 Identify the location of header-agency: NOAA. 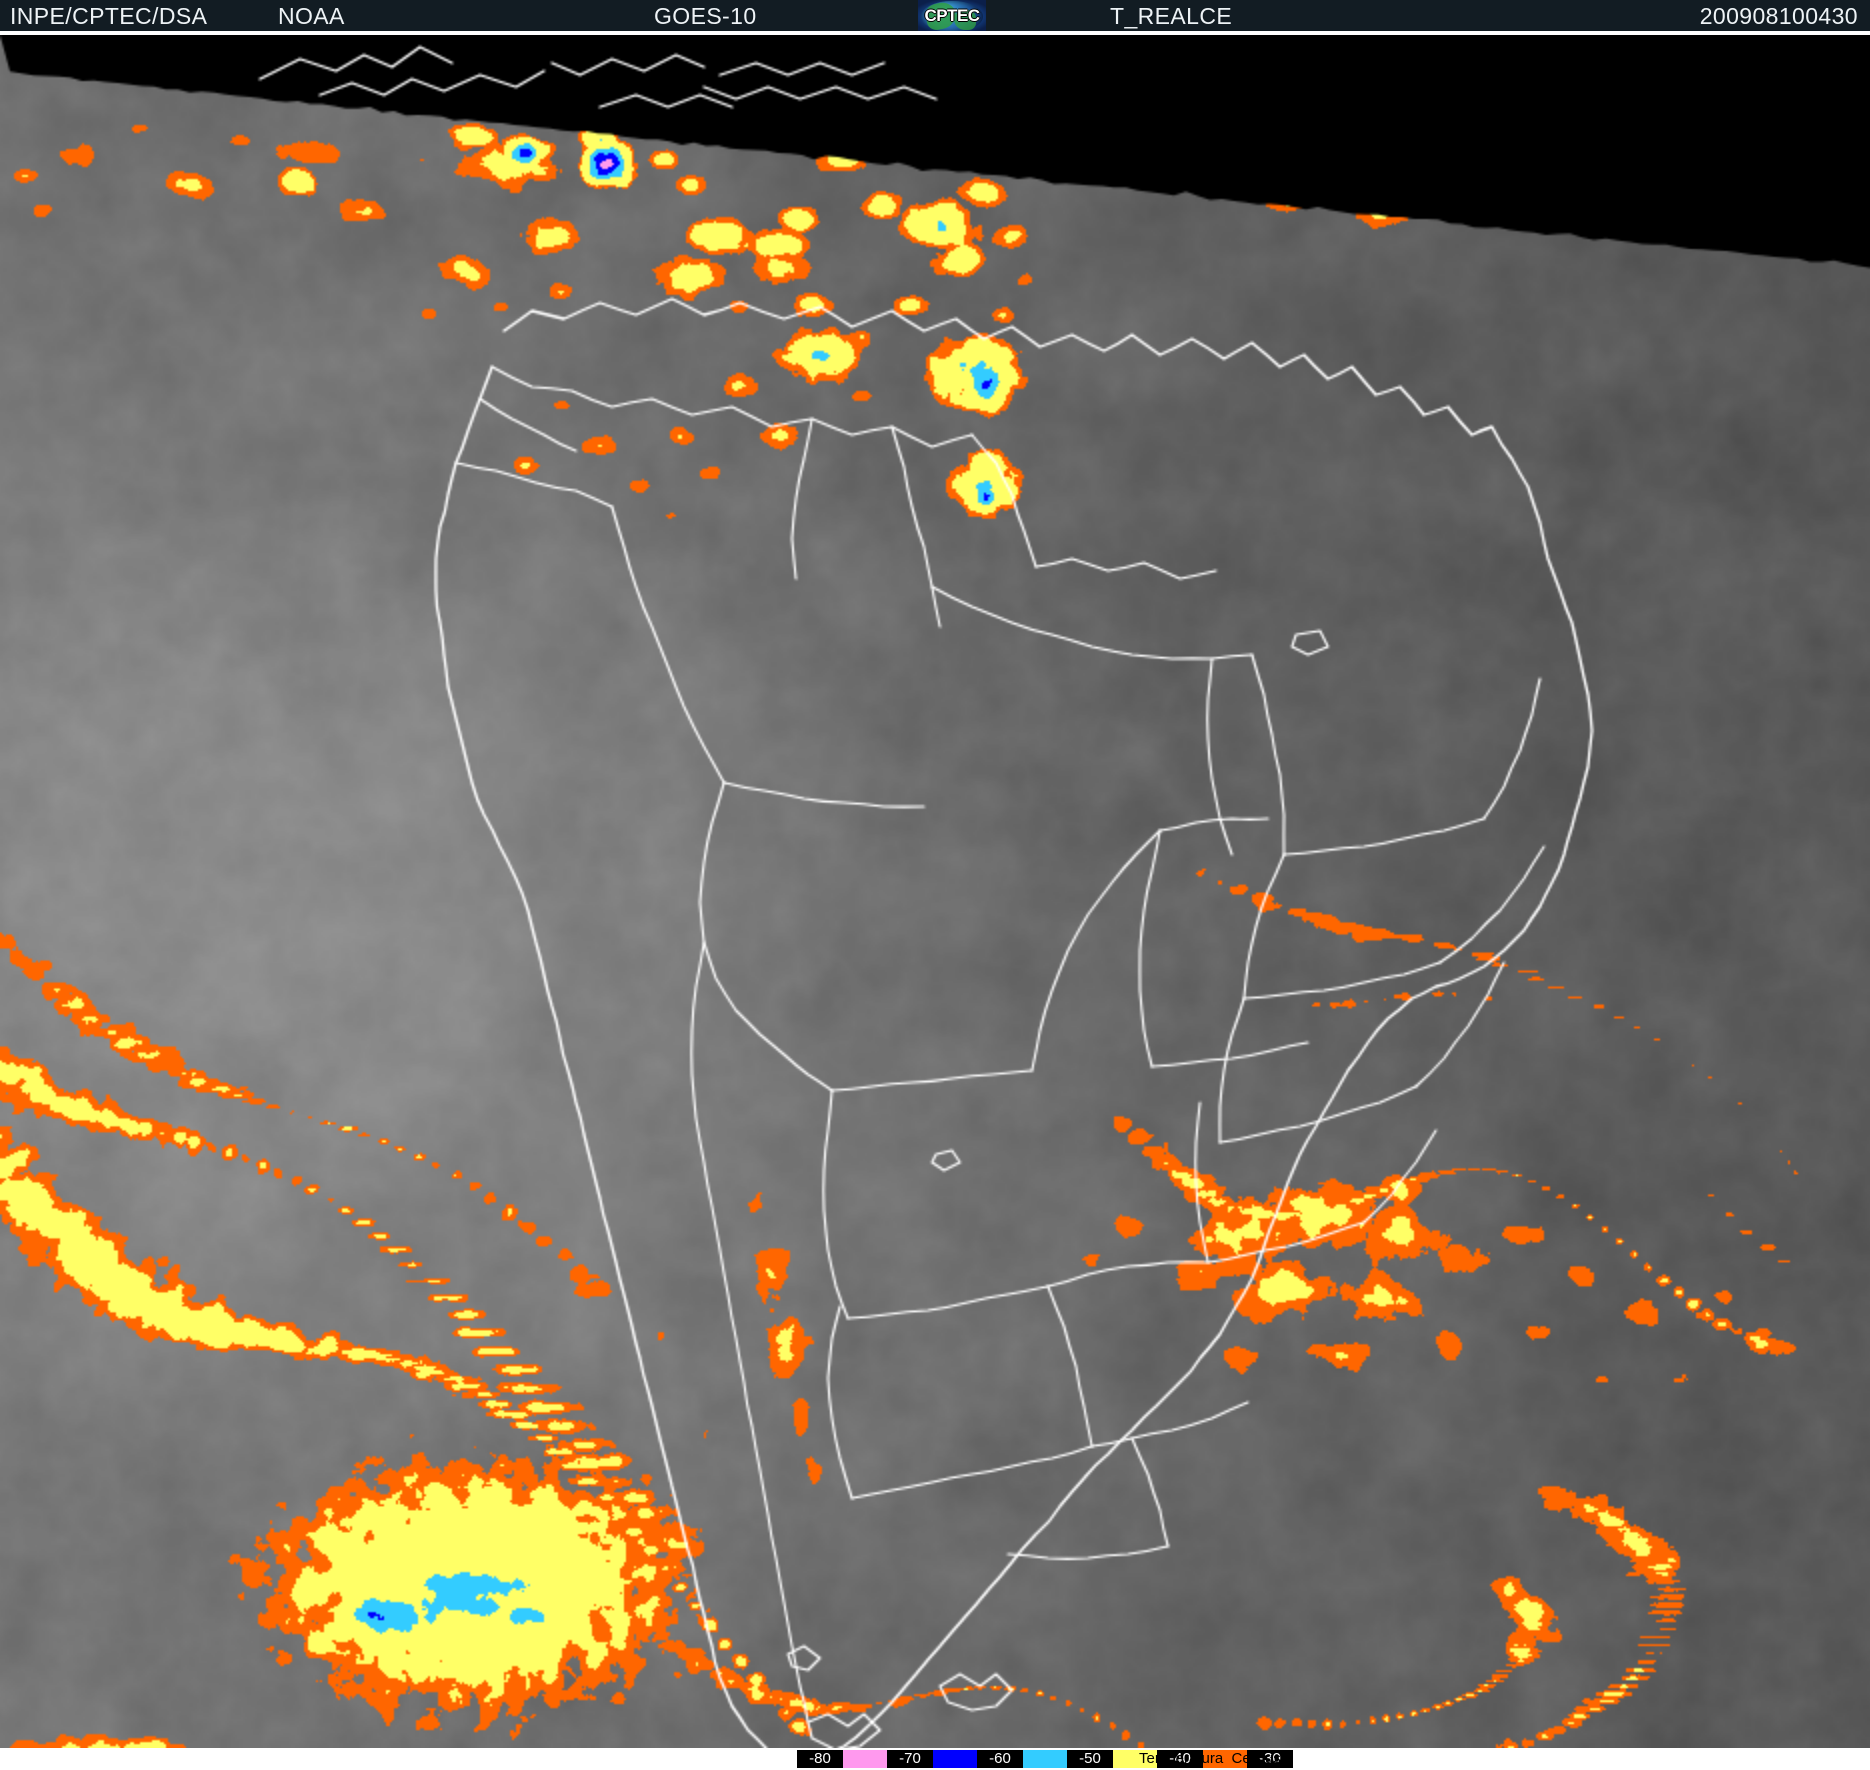
(311, 16).